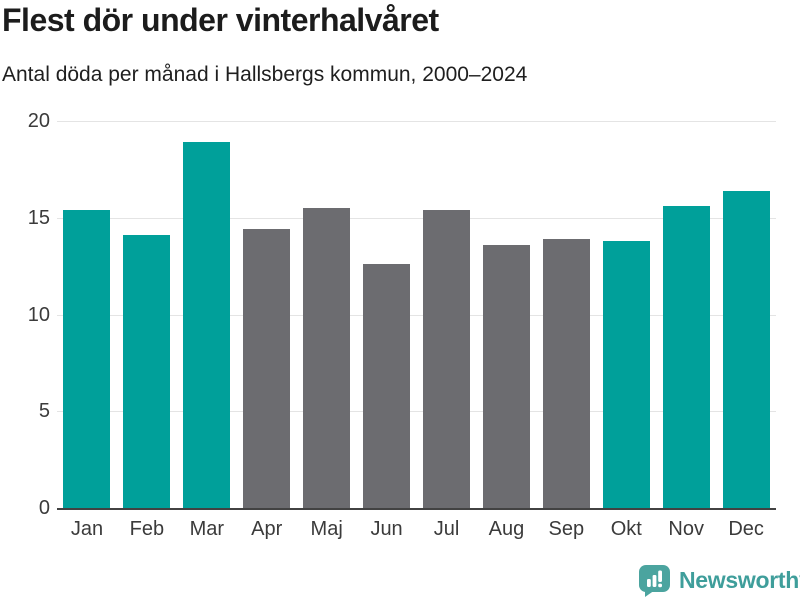 This screenshot has height=600, width=800. What do you see at coordinates (506, 376) in the screenshot?
I see `bar-aug` at bounding box center [506, 376].